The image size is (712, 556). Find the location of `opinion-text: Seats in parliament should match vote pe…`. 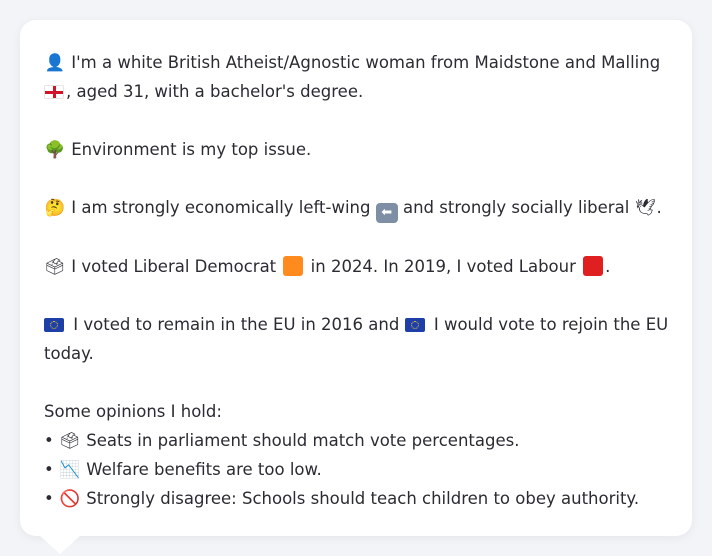

opinion-text: Seats in parliament should match vote pe… is located at coordinates (303, 440).